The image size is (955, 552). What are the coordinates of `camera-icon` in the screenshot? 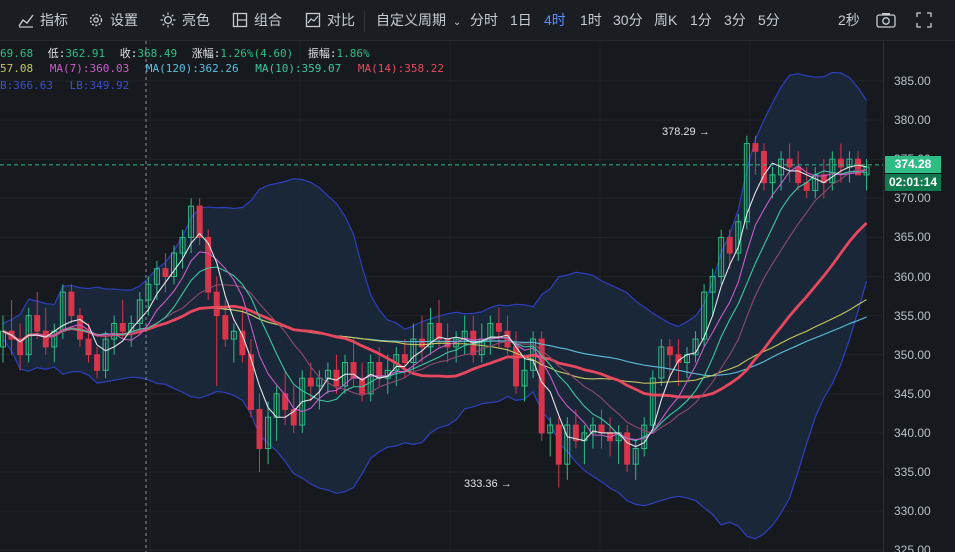 It's located at (886, 20).